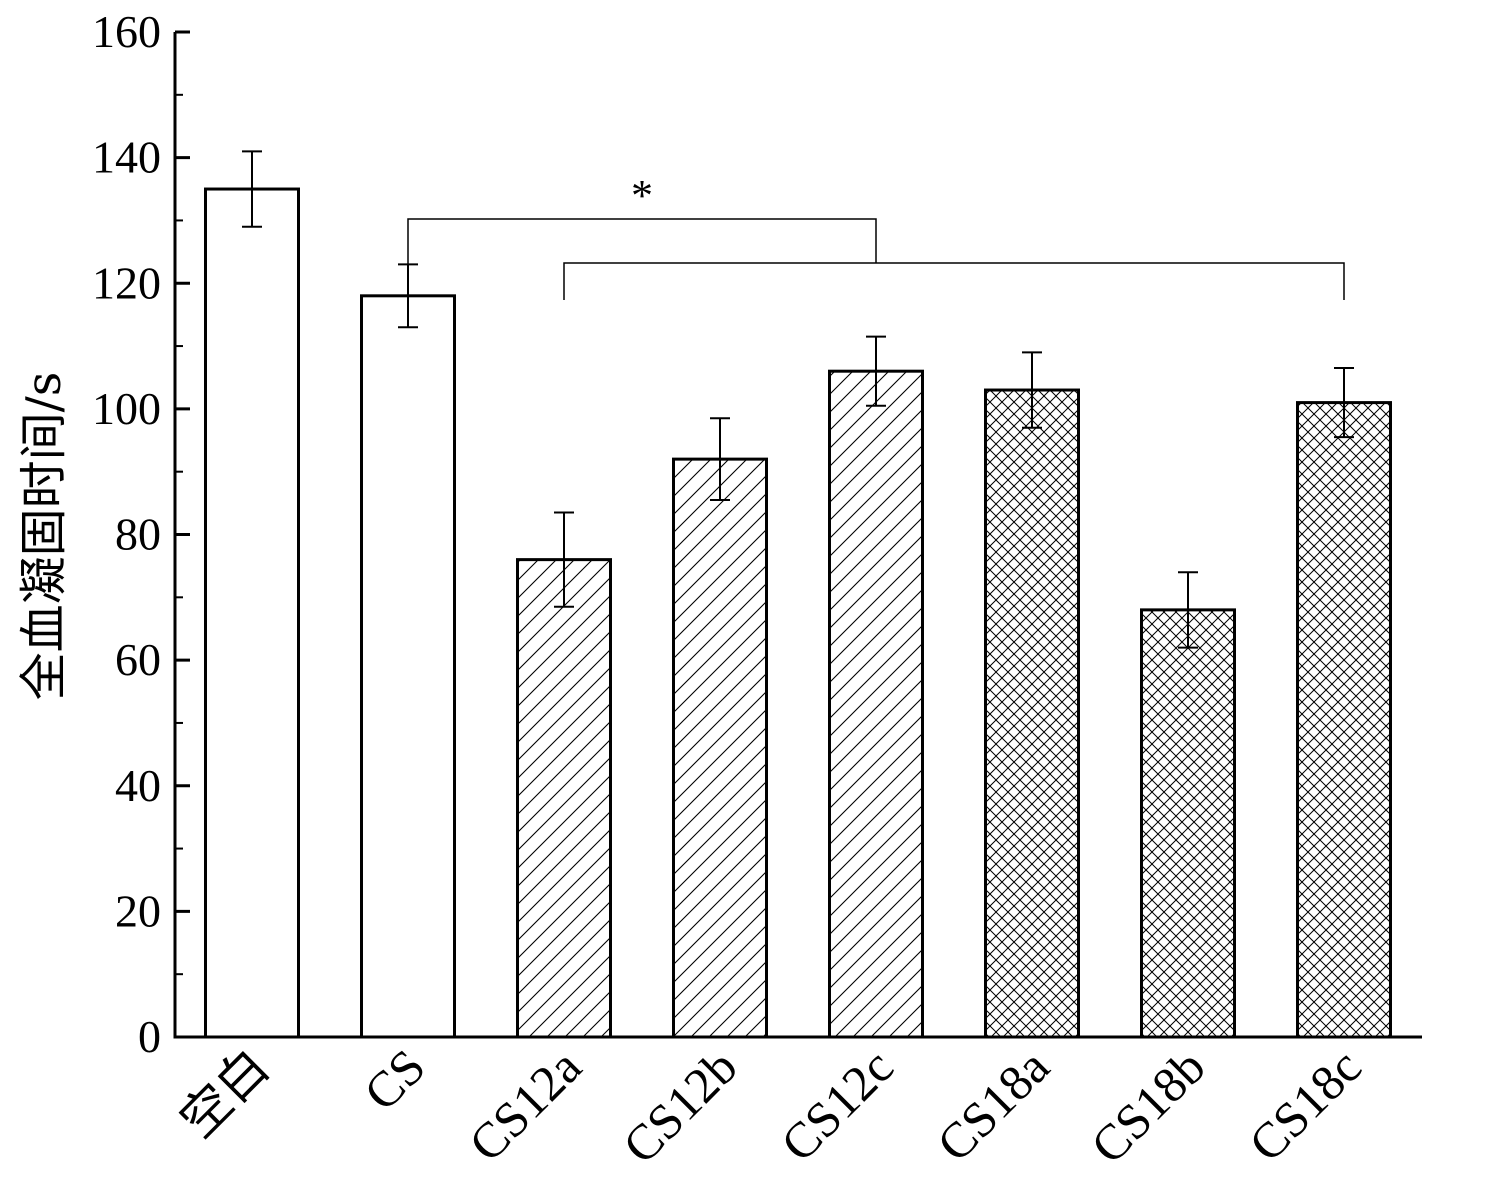 Image resolution: width=1487 pixels, height=1182 pixels. Describe the element at coordinates (1032, 713) in the screenshot. I see `bar-CS18a` at that location.